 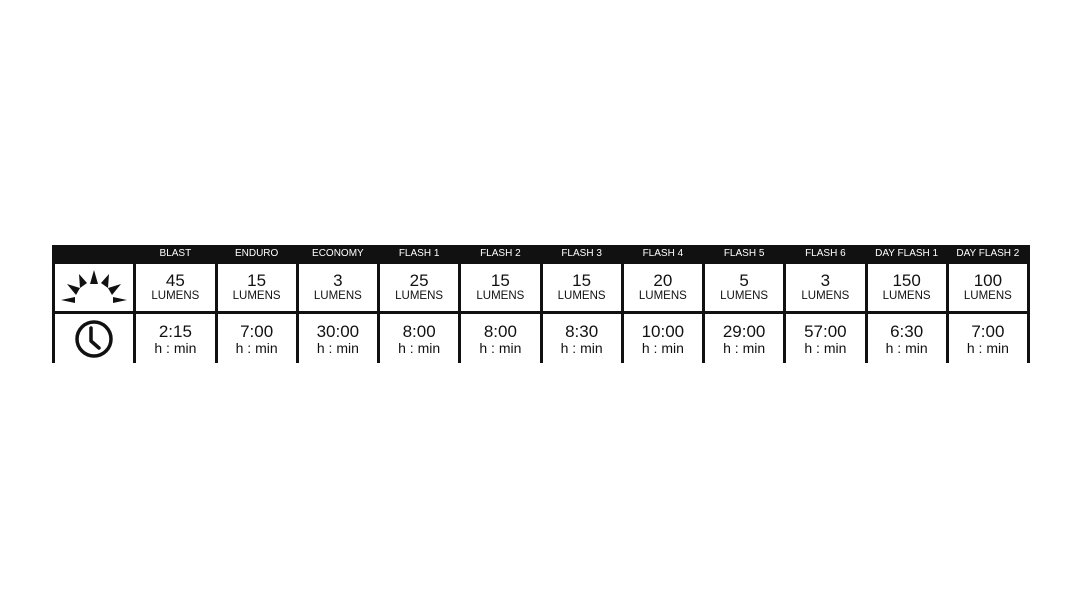 What do you see at coordinates (175, 253) in the screenshot?
I see `mode-header: BLAST` at bounding box center [175, 253].